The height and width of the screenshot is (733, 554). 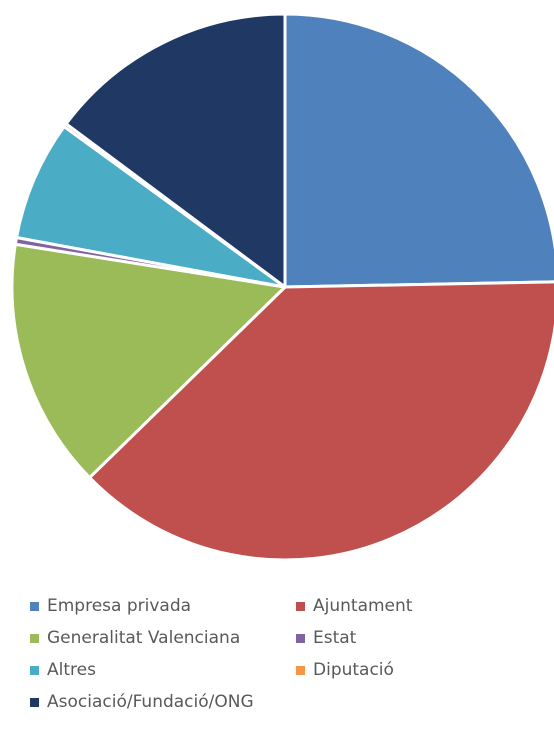 I want to click on legend-label: Estat, so click(x=335, y=638).